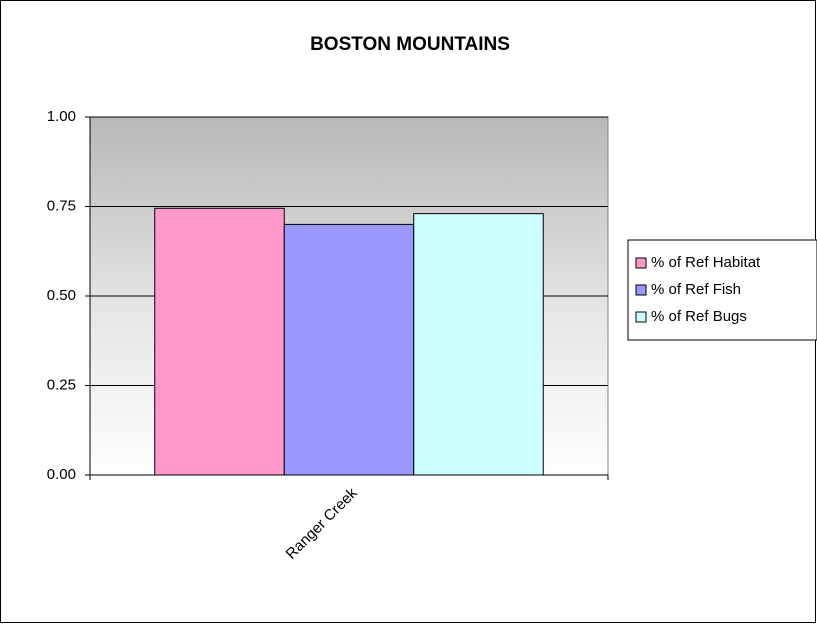 The width and height of the screenshot is (817, 624). Describe the element at coordinates (61, 116) in the screenshot. I see `y-tick-label: 1.00` at that location.